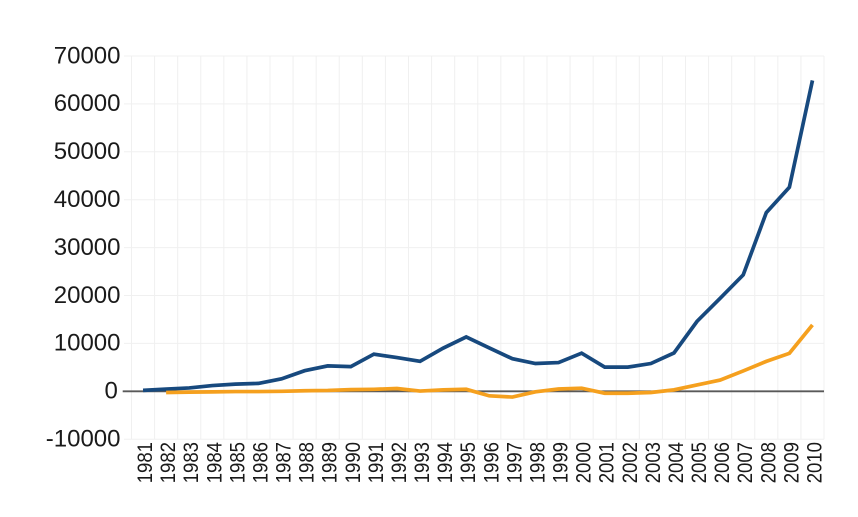 This screenshot has height=517, width=858. I want to click on svg-text: 2003, so click(653, 462).